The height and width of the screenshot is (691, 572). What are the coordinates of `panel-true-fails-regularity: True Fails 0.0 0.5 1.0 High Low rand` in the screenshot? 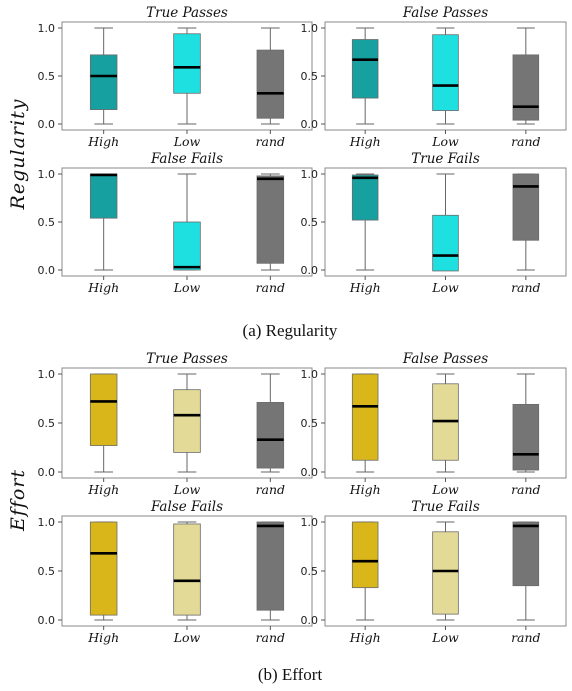 It's located at (434, 223).